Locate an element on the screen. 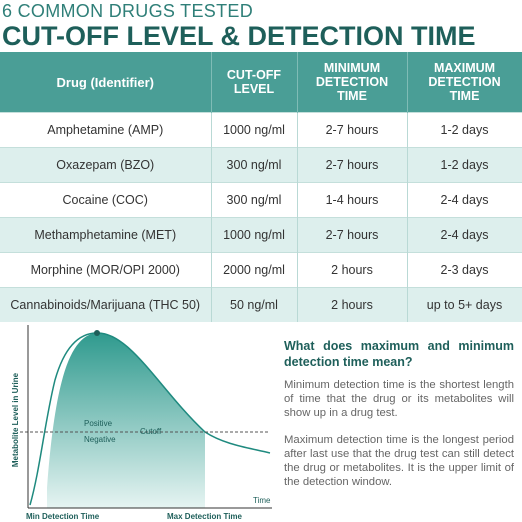  peak is located at coordinates (97, 333).